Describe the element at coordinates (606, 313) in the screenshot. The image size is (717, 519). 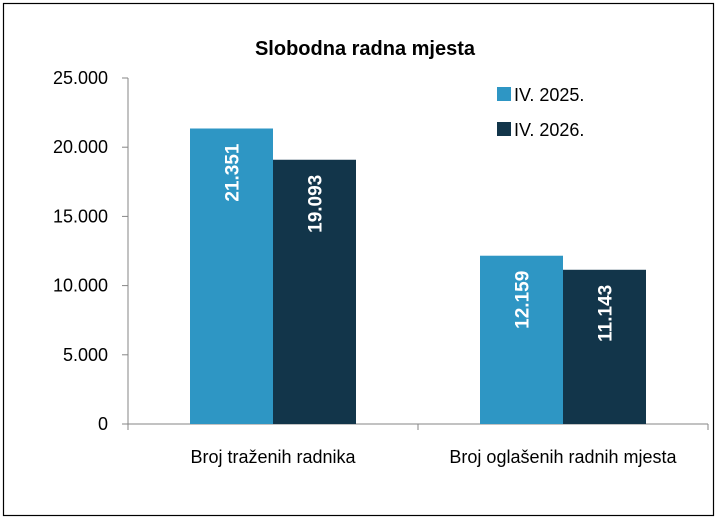
I see `value-label: 11.143` at that location.